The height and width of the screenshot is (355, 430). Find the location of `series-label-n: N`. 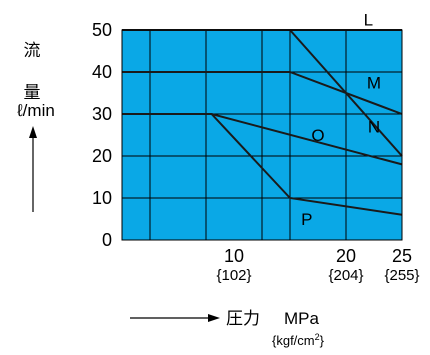

series-label-n: N is located at coordinates (374, 127).